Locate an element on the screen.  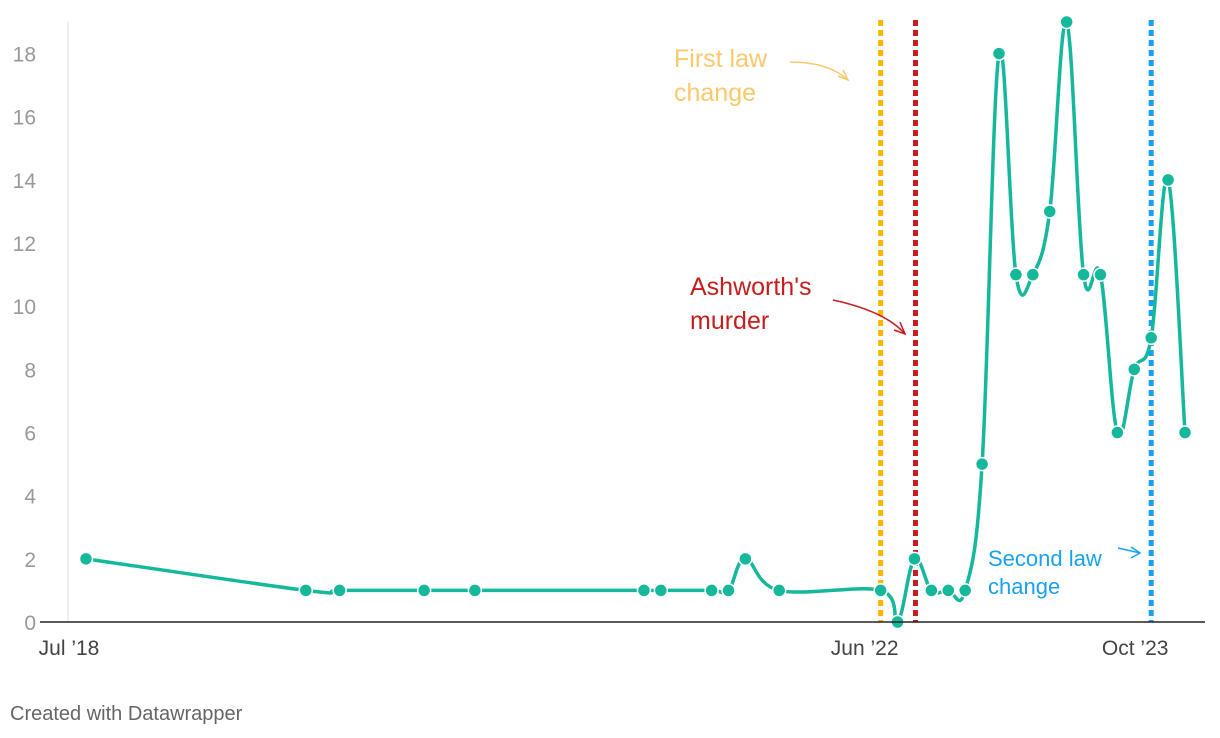
x-tick-label: Oct ’23 is located at coordinates (1135, 648).